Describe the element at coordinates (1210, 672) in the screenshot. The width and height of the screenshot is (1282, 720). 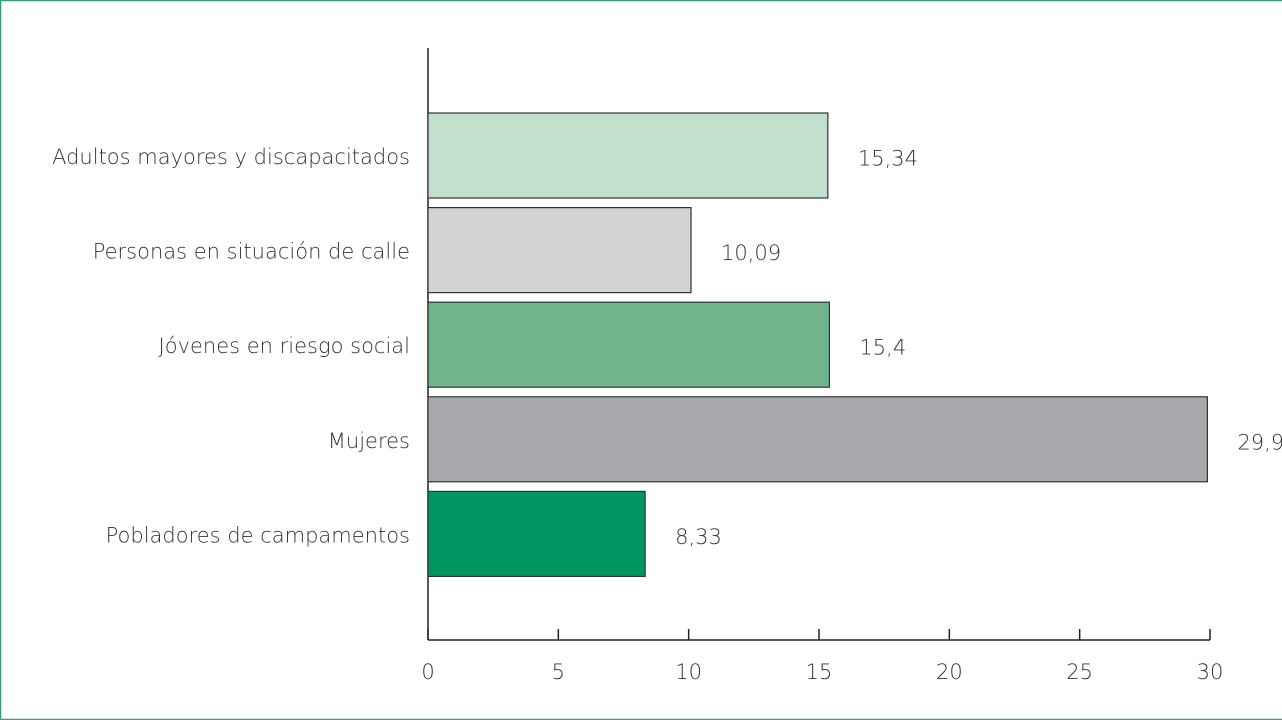
I see `x-tick-label: 30` at that location.